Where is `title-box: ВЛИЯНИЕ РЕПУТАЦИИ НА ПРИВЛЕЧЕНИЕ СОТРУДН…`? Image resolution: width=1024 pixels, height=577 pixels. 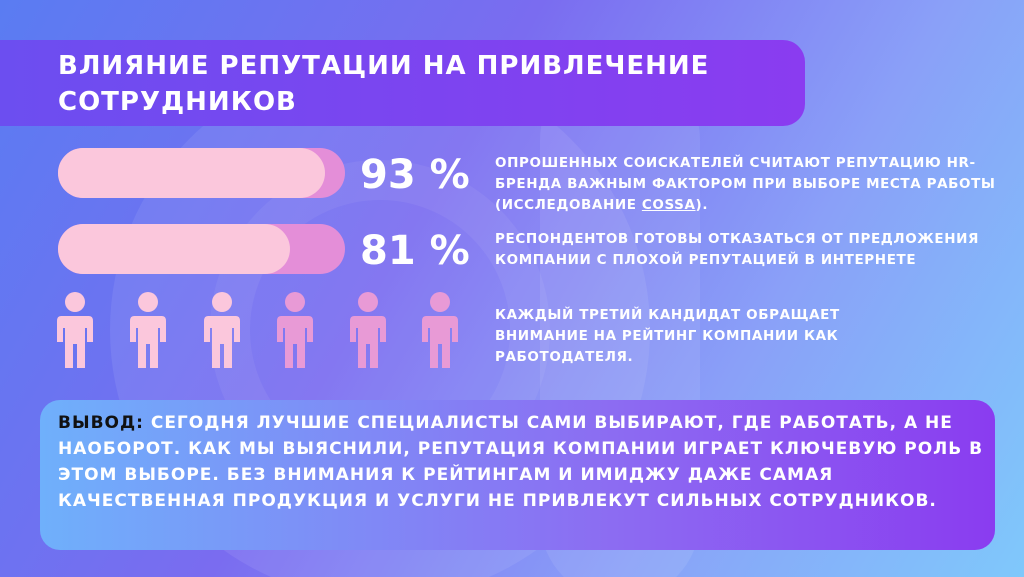
title-box: ВЛИЯНИЕ РЕПУТАЦИИ НА ПРИВЛЕЧЕНИЕ СОТРУДН… is located at coordinates (402, 83).